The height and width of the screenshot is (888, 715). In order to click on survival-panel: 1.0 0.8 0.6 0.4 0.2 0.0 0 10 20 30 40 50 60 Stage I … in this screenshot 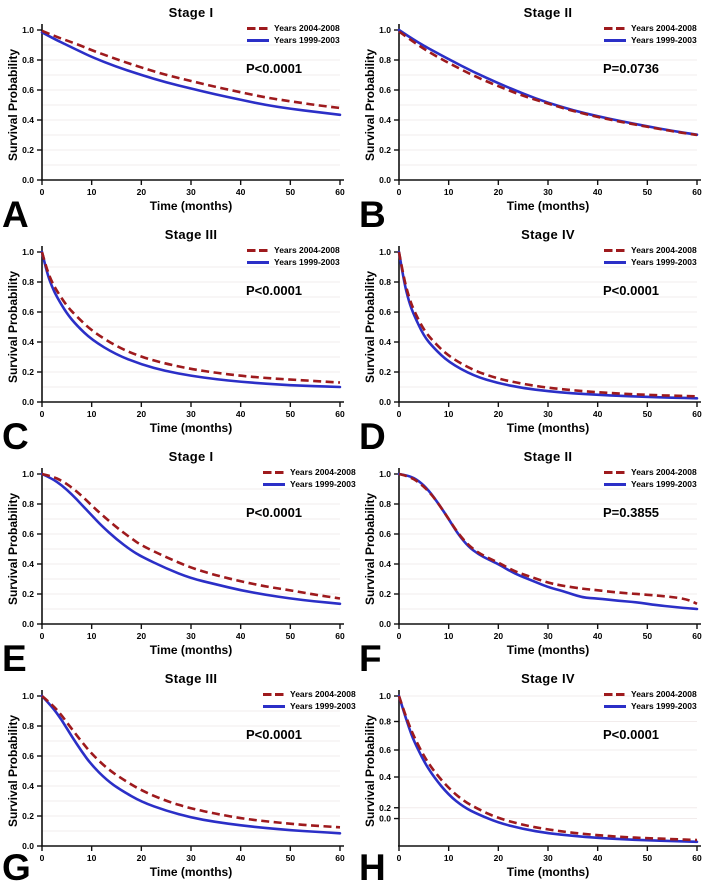, I will do `click(178, 116)`.